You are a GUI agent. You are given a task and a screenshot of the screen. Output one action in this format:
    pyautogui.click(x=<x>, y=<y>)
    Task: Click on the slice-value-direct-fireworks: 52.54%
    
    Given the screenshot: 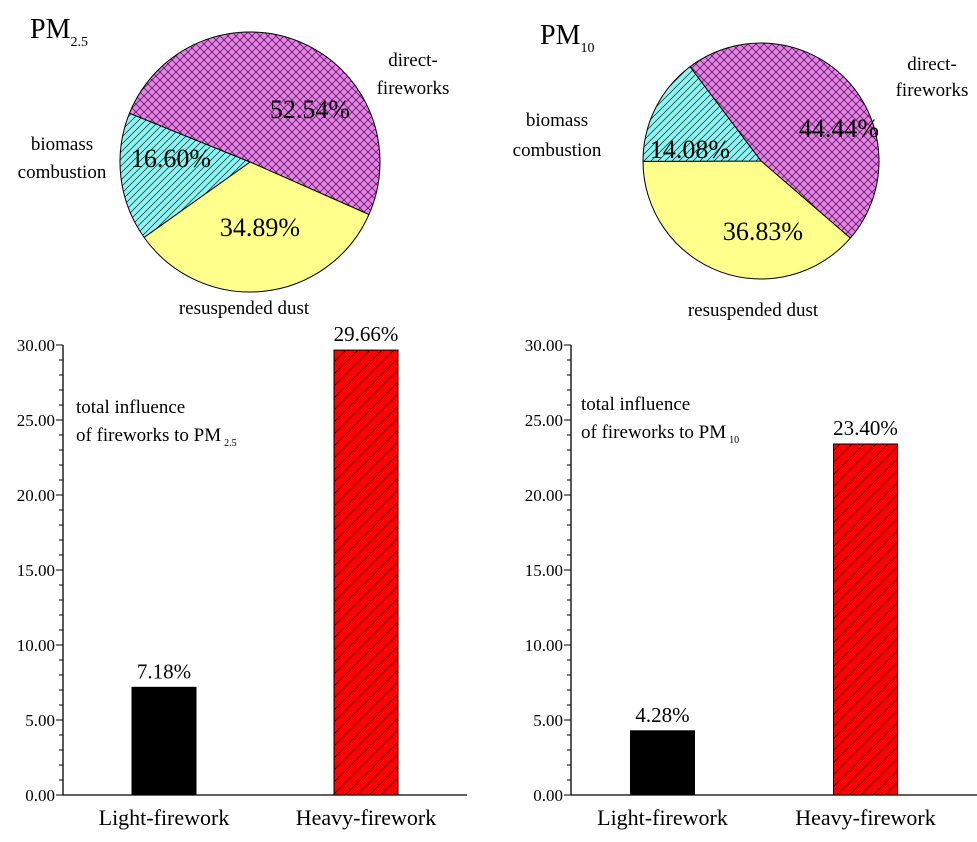 What is the action you would take?
    pyautogui.click(x=310, y=109)
    